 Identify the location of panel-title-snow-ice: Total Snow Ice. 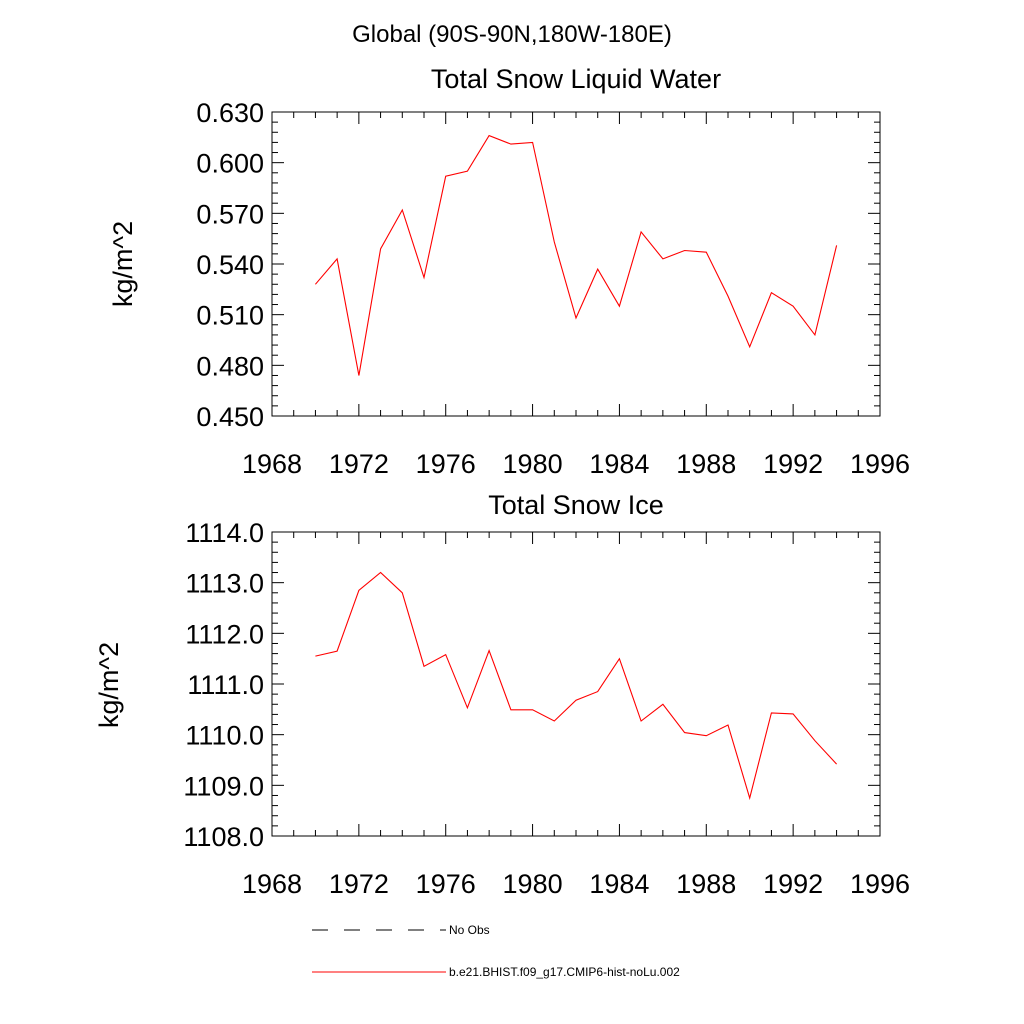
(576, 505).